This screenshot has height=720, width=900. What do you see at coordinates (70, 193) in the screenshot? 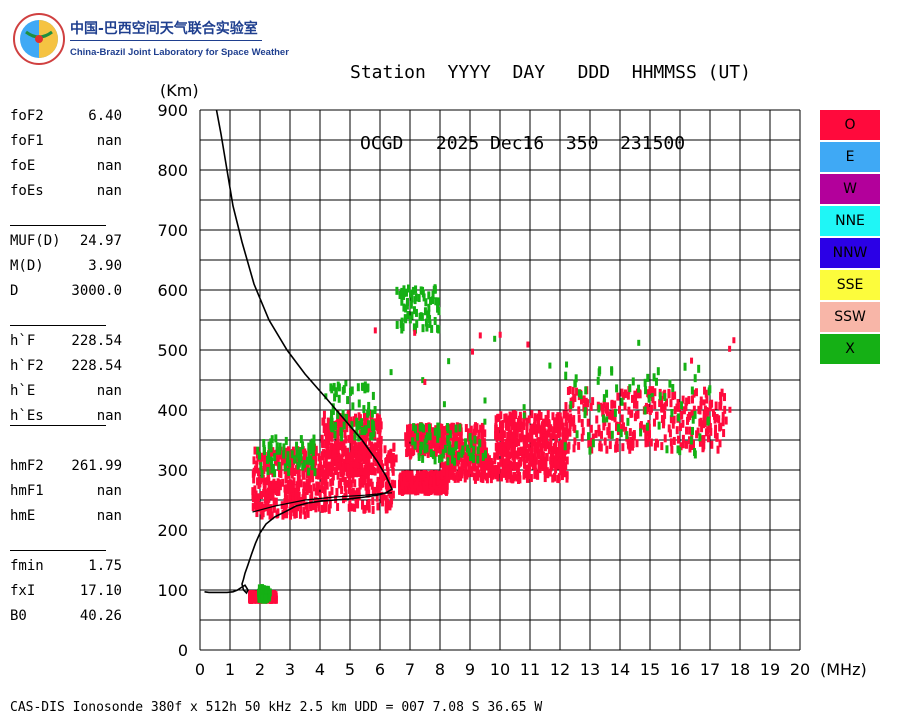
I see `param-row-foes: foEs nan` at bounding box center [70, 193].